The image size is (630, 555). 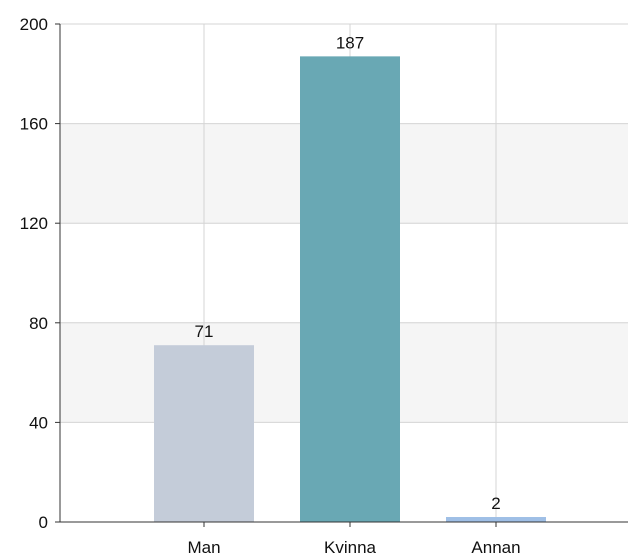 What do you see at coordinates (204, 433) in the screenshot?
I see `bar-man` at bounding box center [204, 433].